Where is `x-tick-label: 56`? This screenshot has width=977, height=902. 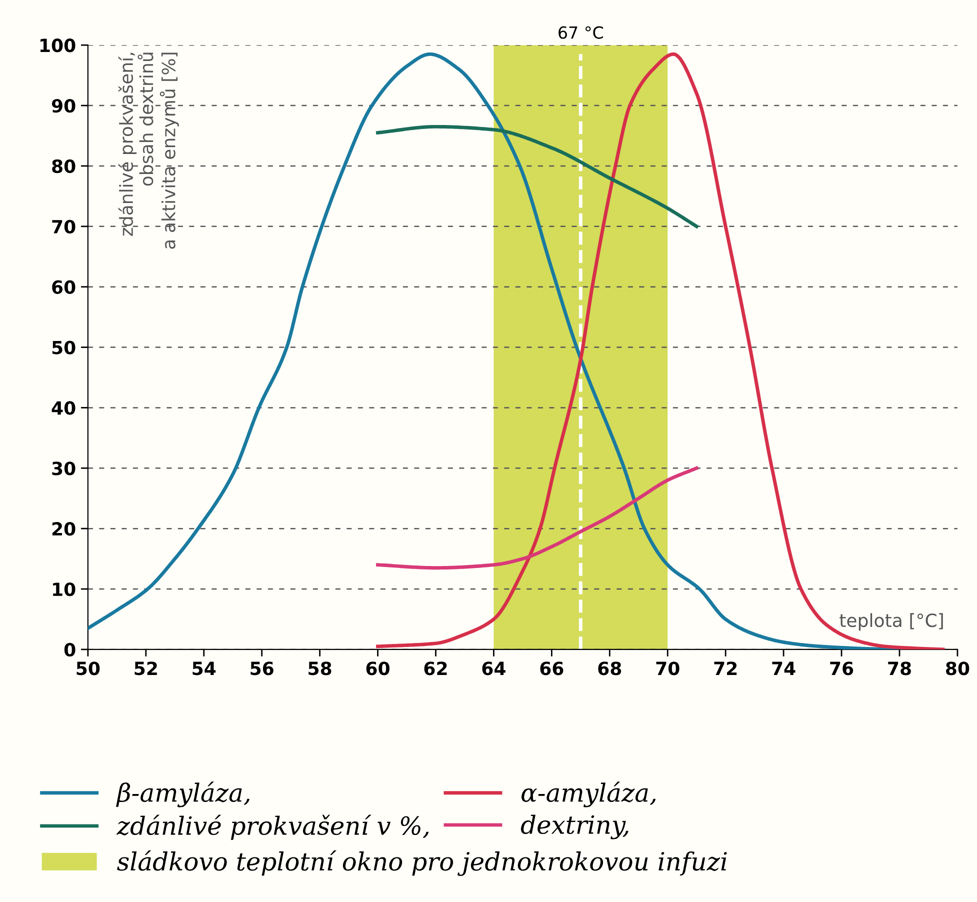
x-tick-label: 56 is located at coordinates (262, 669).